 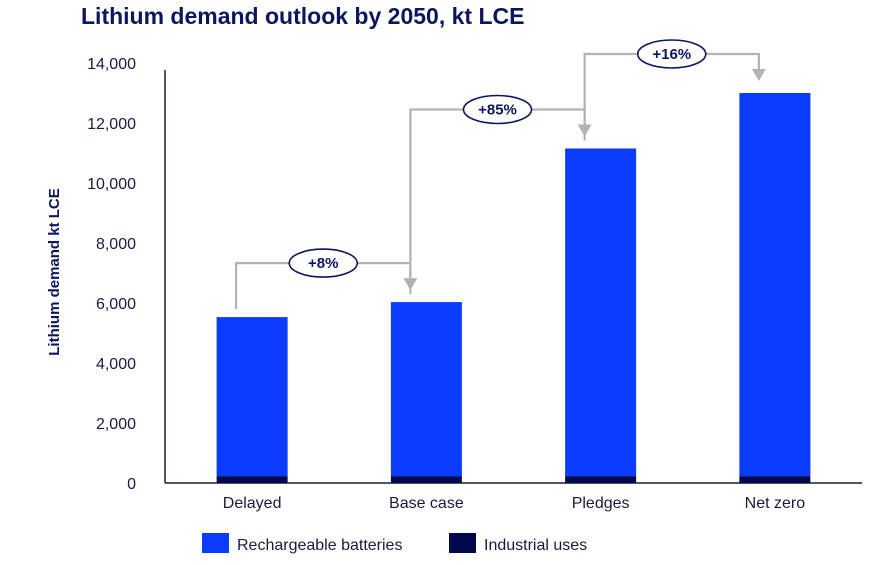 I want to click on percent-label: +85%, so click(x=497, y=110).